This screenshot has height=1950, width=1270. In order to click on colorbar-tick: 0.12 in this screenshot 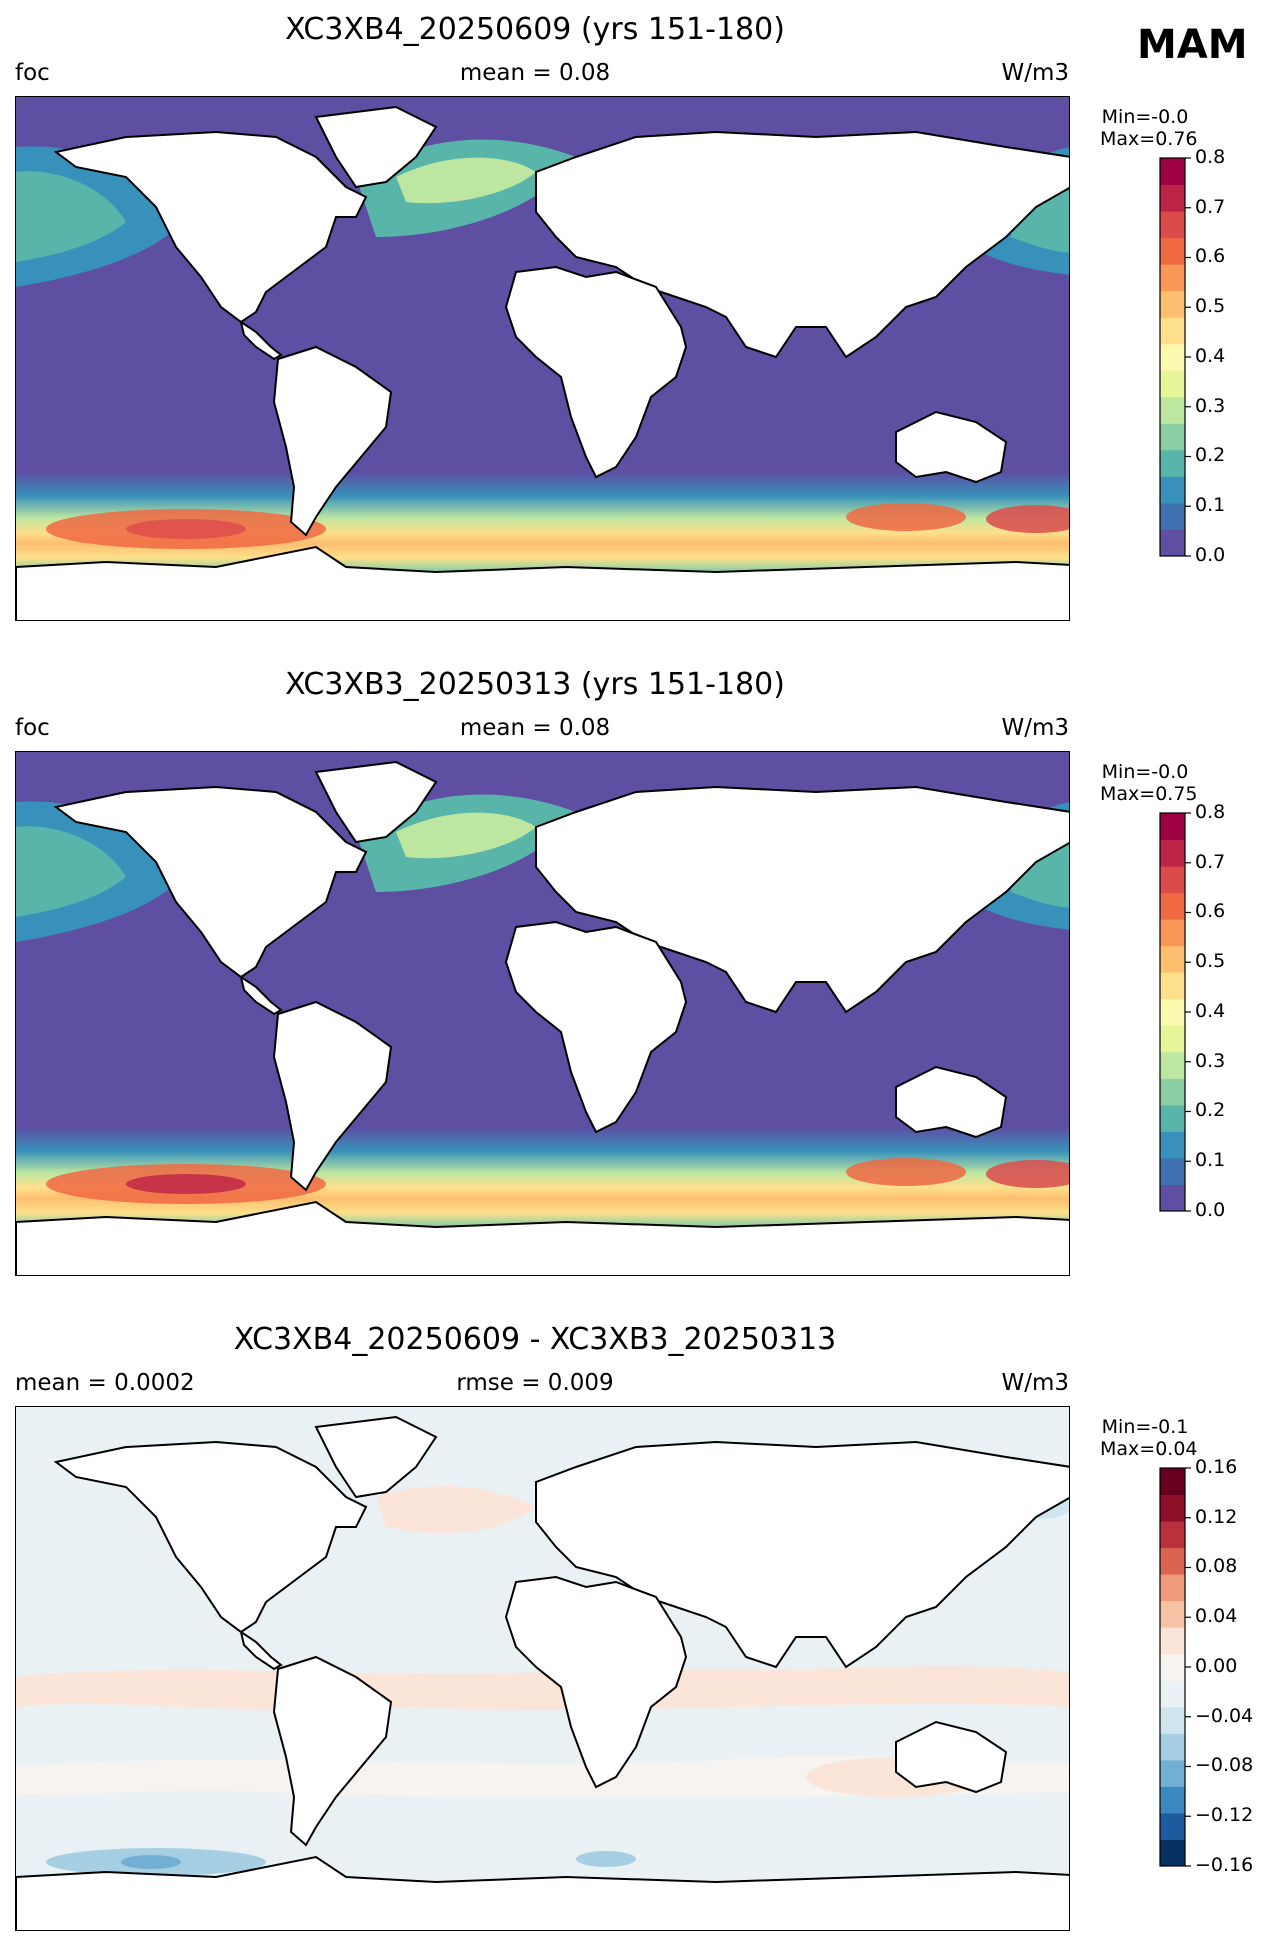, I will do `click(1216, 1517)`.